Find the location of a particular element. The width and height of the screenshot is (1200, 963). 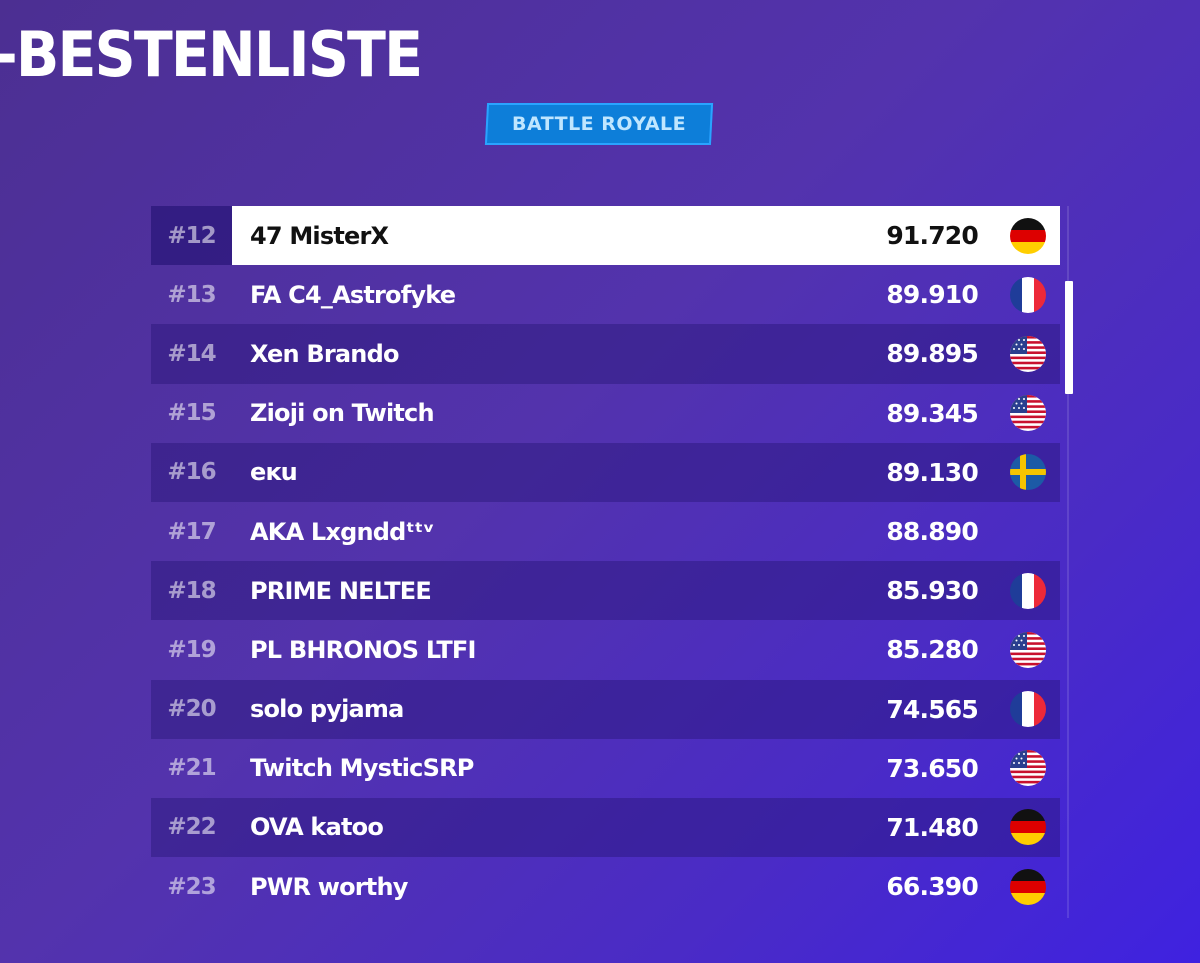

player-name: OVA katoo is located at coordinates (317, 827).